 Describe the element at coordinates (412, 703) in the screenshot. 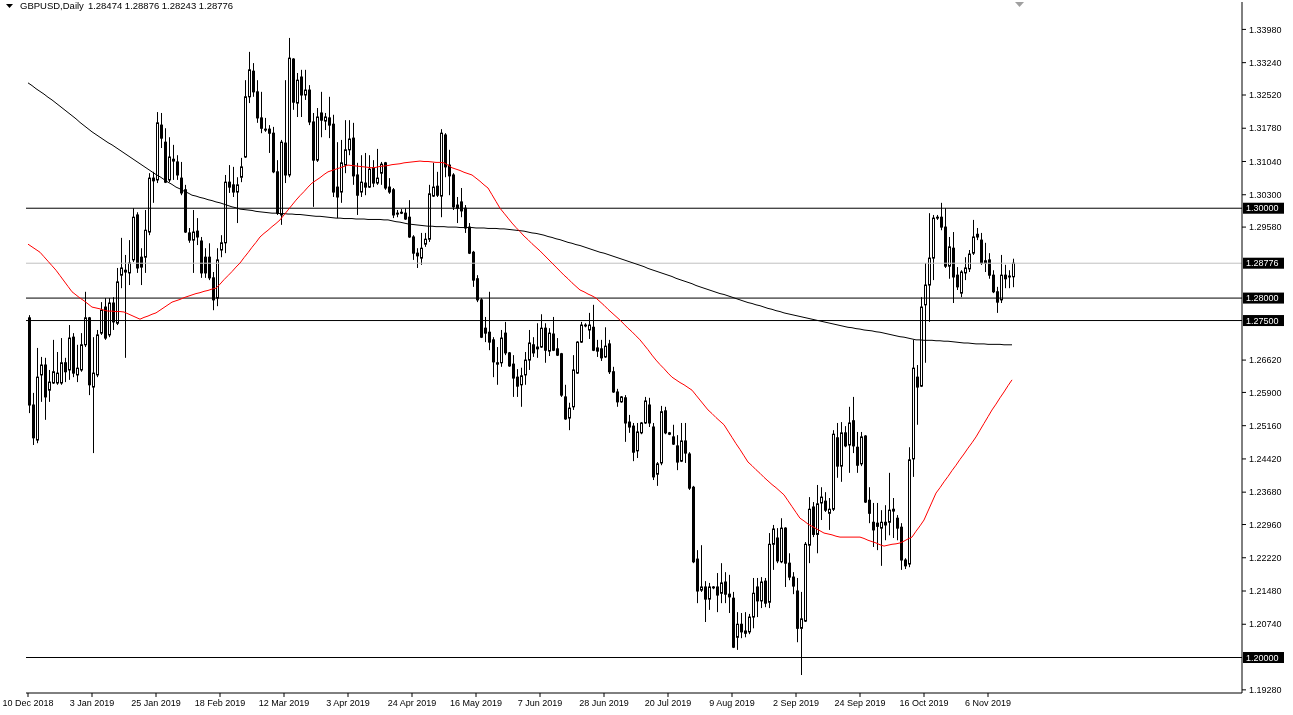

I see `x-tick-label: 24 Apr 2019` at that location.